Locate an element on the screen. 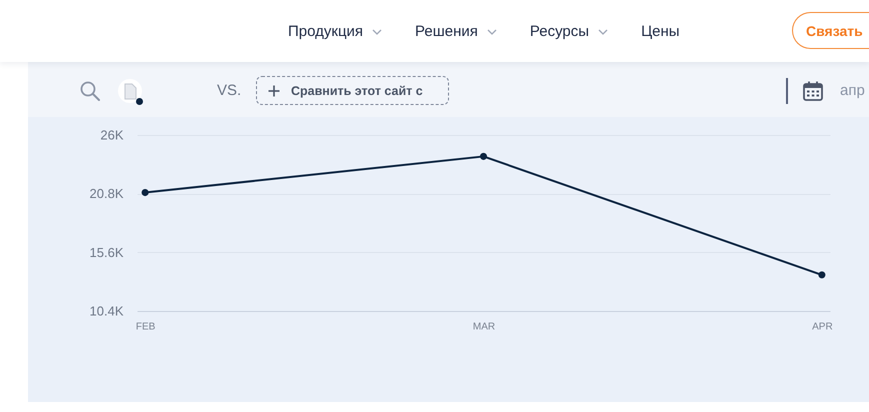 This screenshot has height=412, width=869. text: Ресурсы is located at coordinates (560, 32).